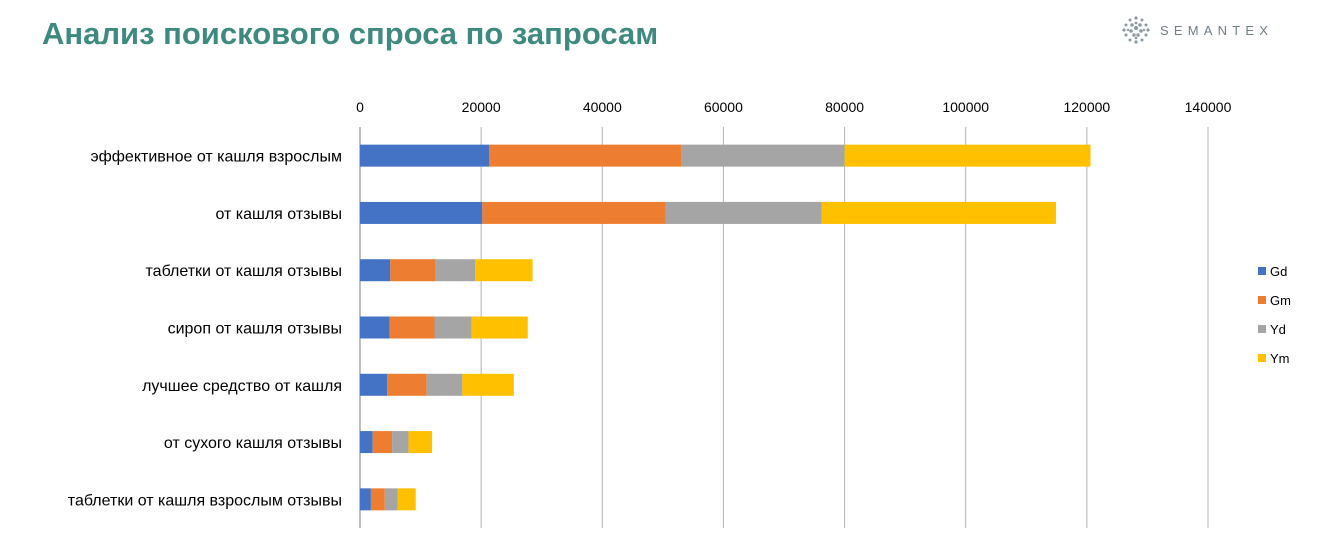  What do you see at coordinates (844, 107) in the screenshot?
I see `x-tick-label: 80000` at bounding box center [844, 107].